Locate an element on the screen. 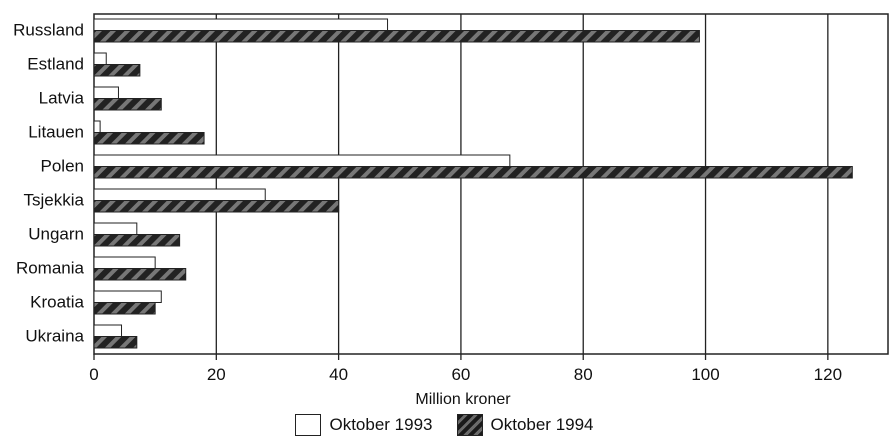 The image size is (889, 441). category-label: Romania is located at coordinates (50, 268).